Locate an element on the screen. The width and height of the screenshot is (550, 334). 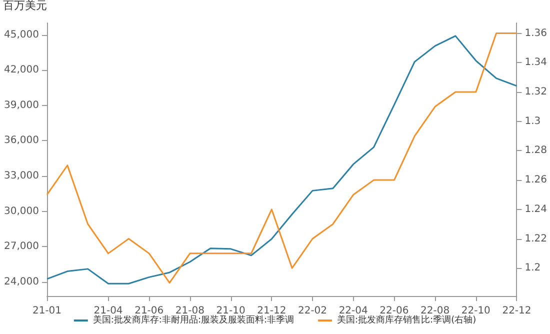
x-tick-label: 22-04 is located at coordinates (353, 311).